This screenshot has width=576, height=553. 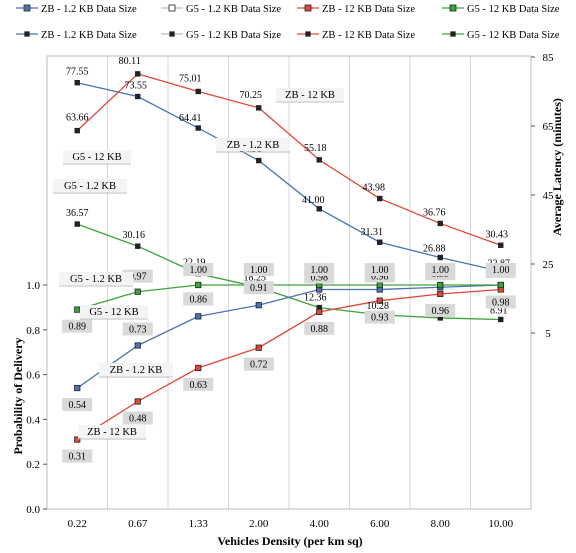 What do you see at coordinates (313, 200) in the screenshot?
I see `data-label: 41.00` at bounding box center [313, 200].